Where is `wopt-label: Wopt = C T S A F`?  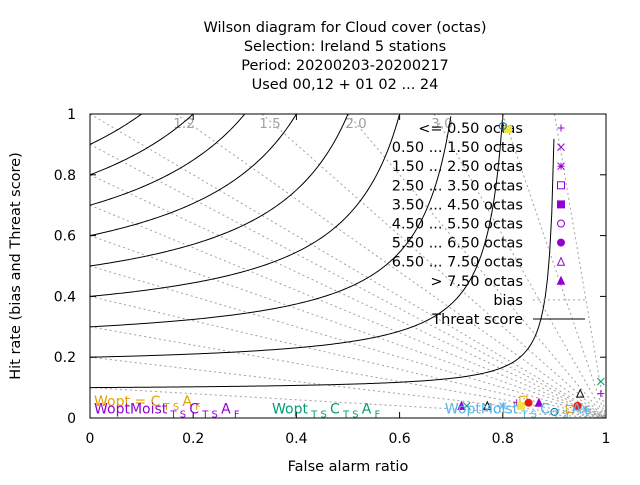 wopt-label: Wopt = C T S A F is located at coordinates (147, 403).